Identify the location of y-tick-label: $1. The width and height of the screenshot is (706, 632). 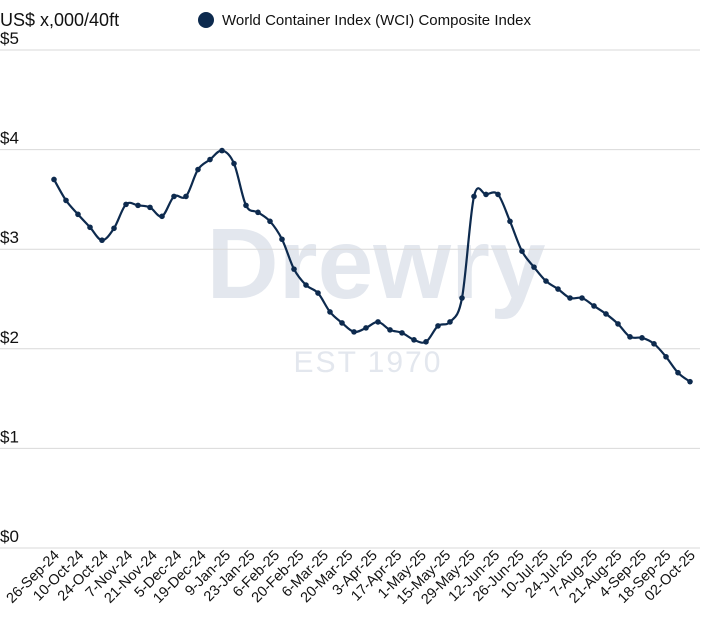
(9, 436).